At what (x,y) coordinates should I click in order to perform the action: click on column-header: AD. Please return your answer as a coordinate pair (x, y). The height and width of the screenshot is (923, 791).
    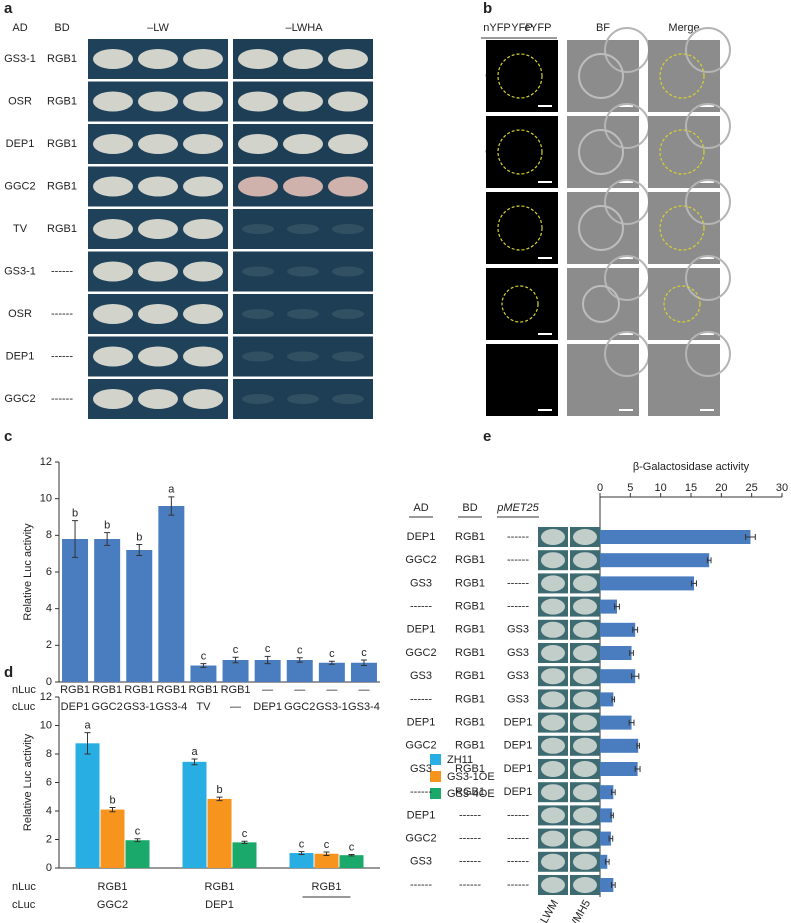
    Looking at the image, I should click on (420, 508).